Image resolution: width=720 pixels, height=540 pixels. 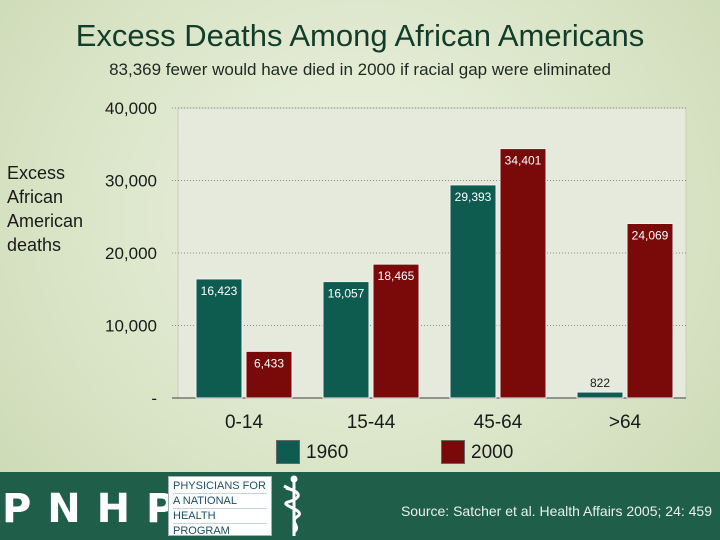 I want to click on y-axis-label-line: deaths, so click(x=34, y=245).